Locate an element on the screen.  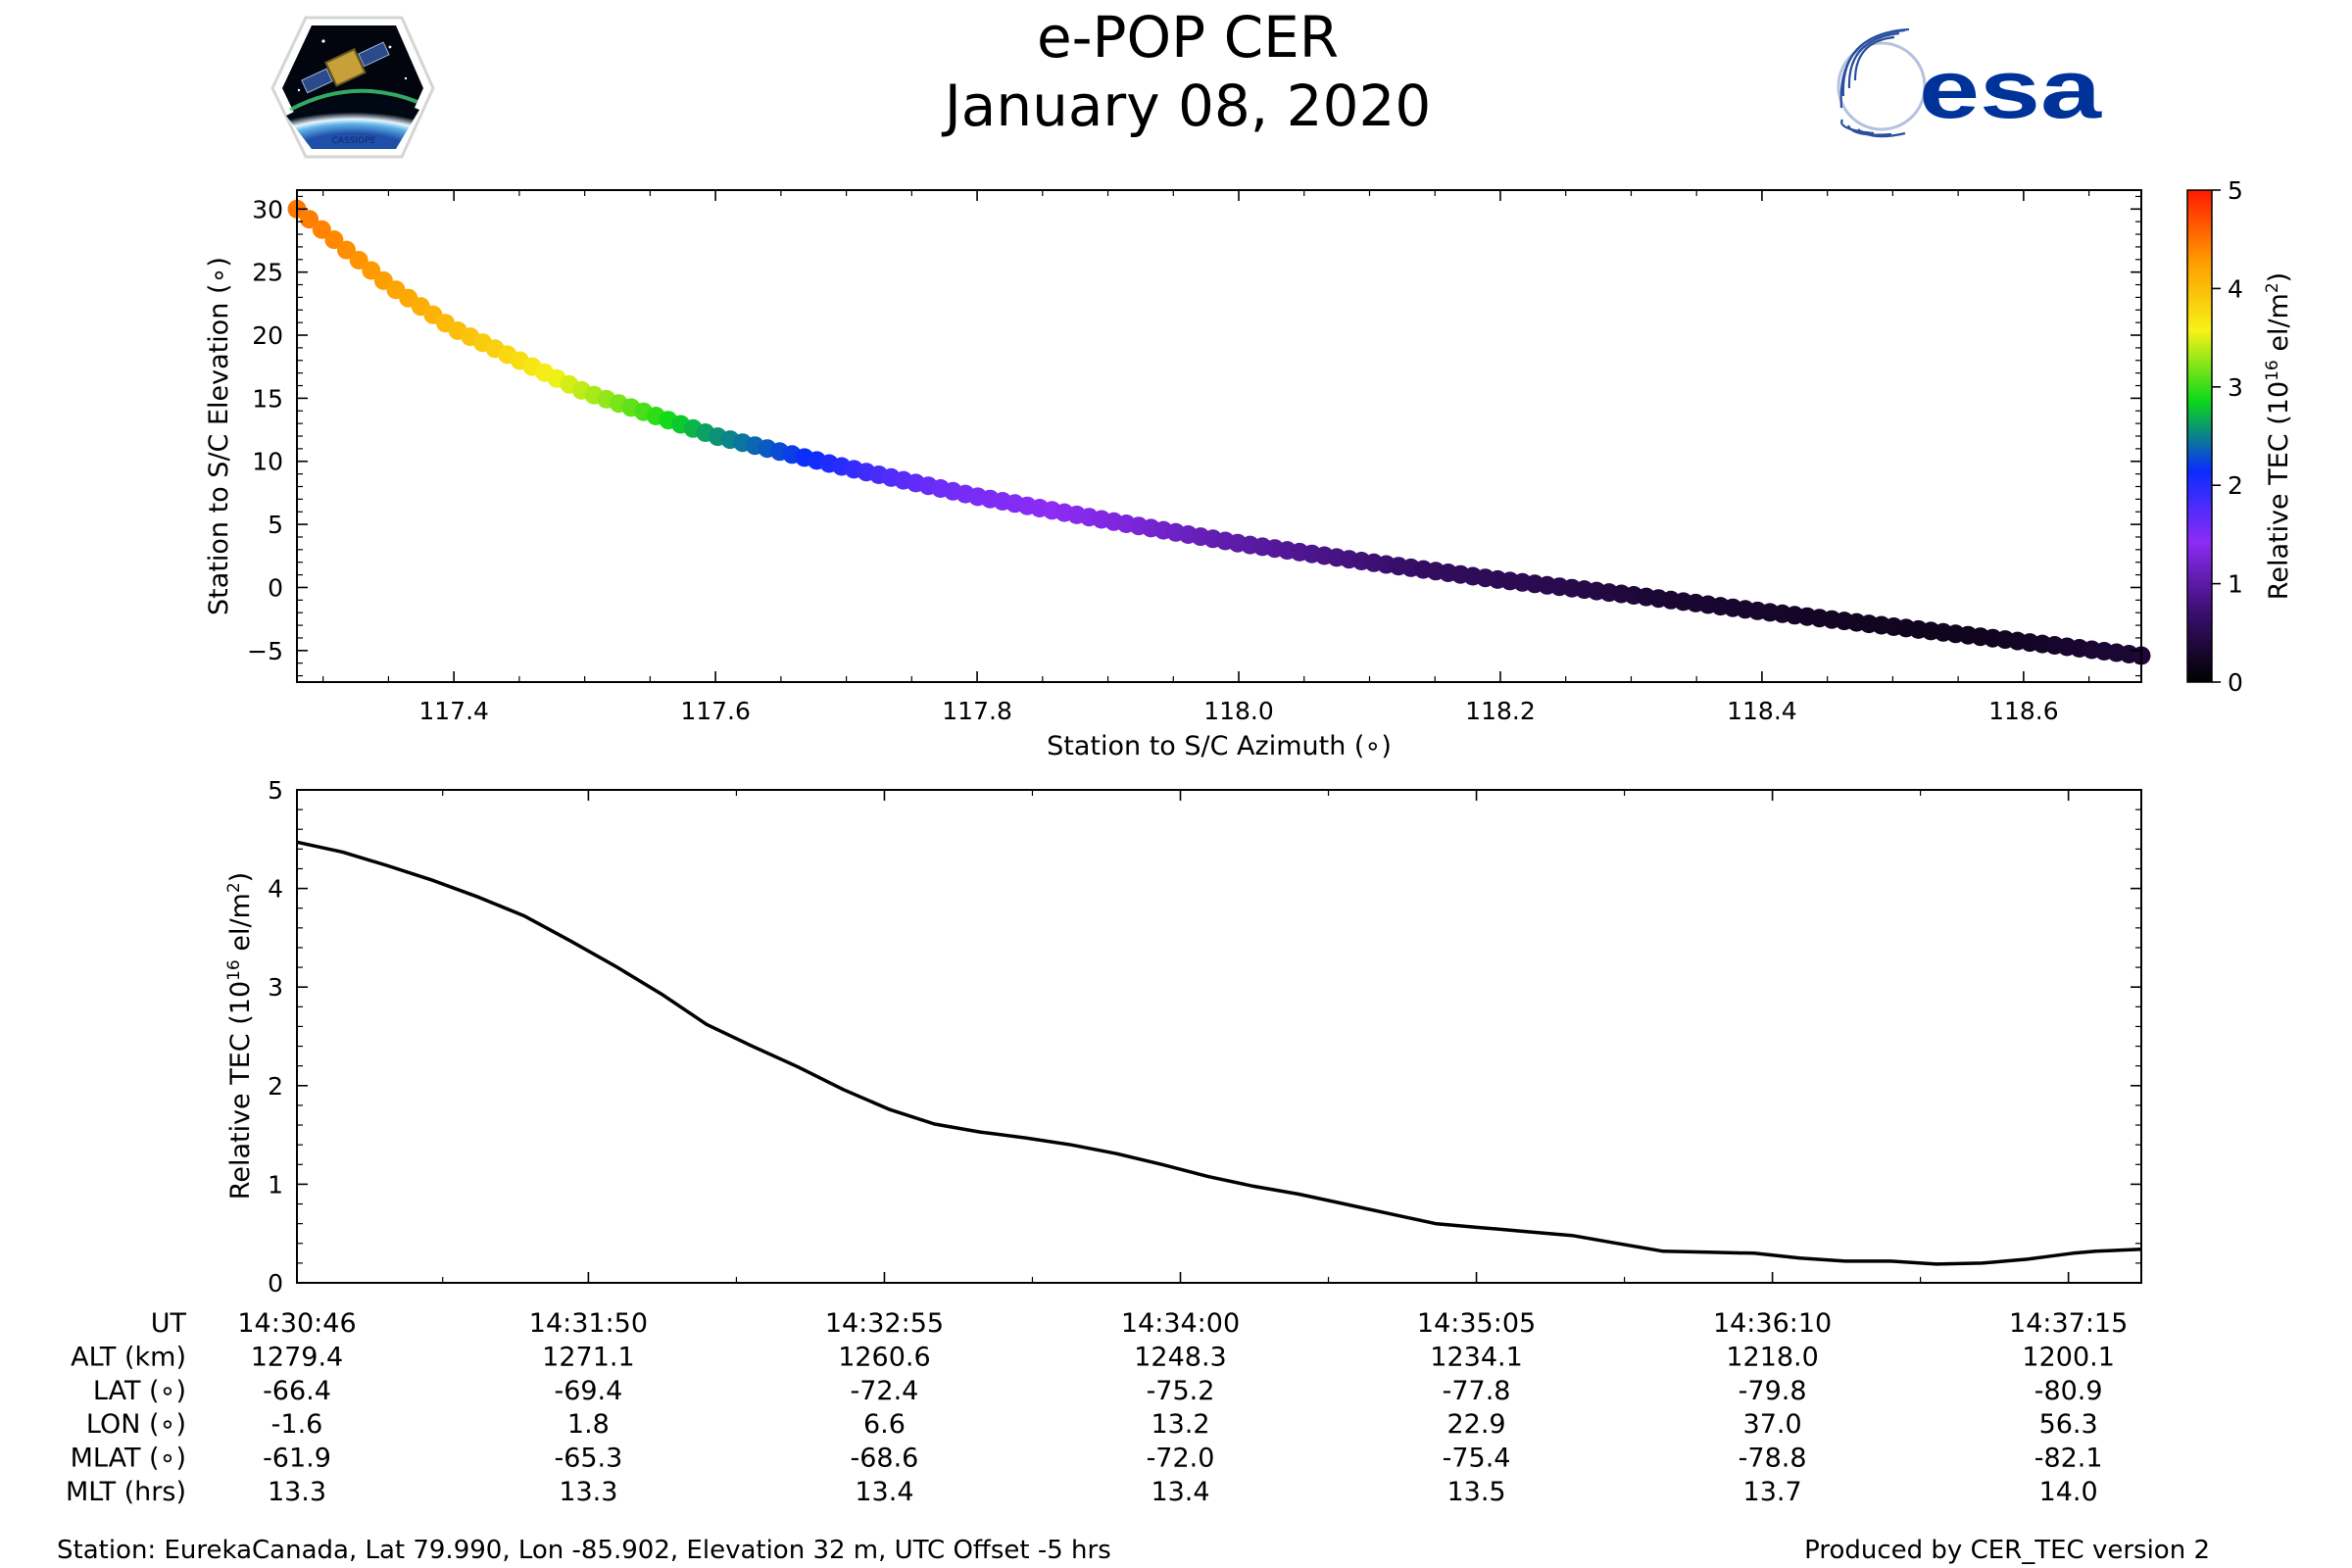
bottom-ytick-label: 1 is located at coordinates (275, 1184).